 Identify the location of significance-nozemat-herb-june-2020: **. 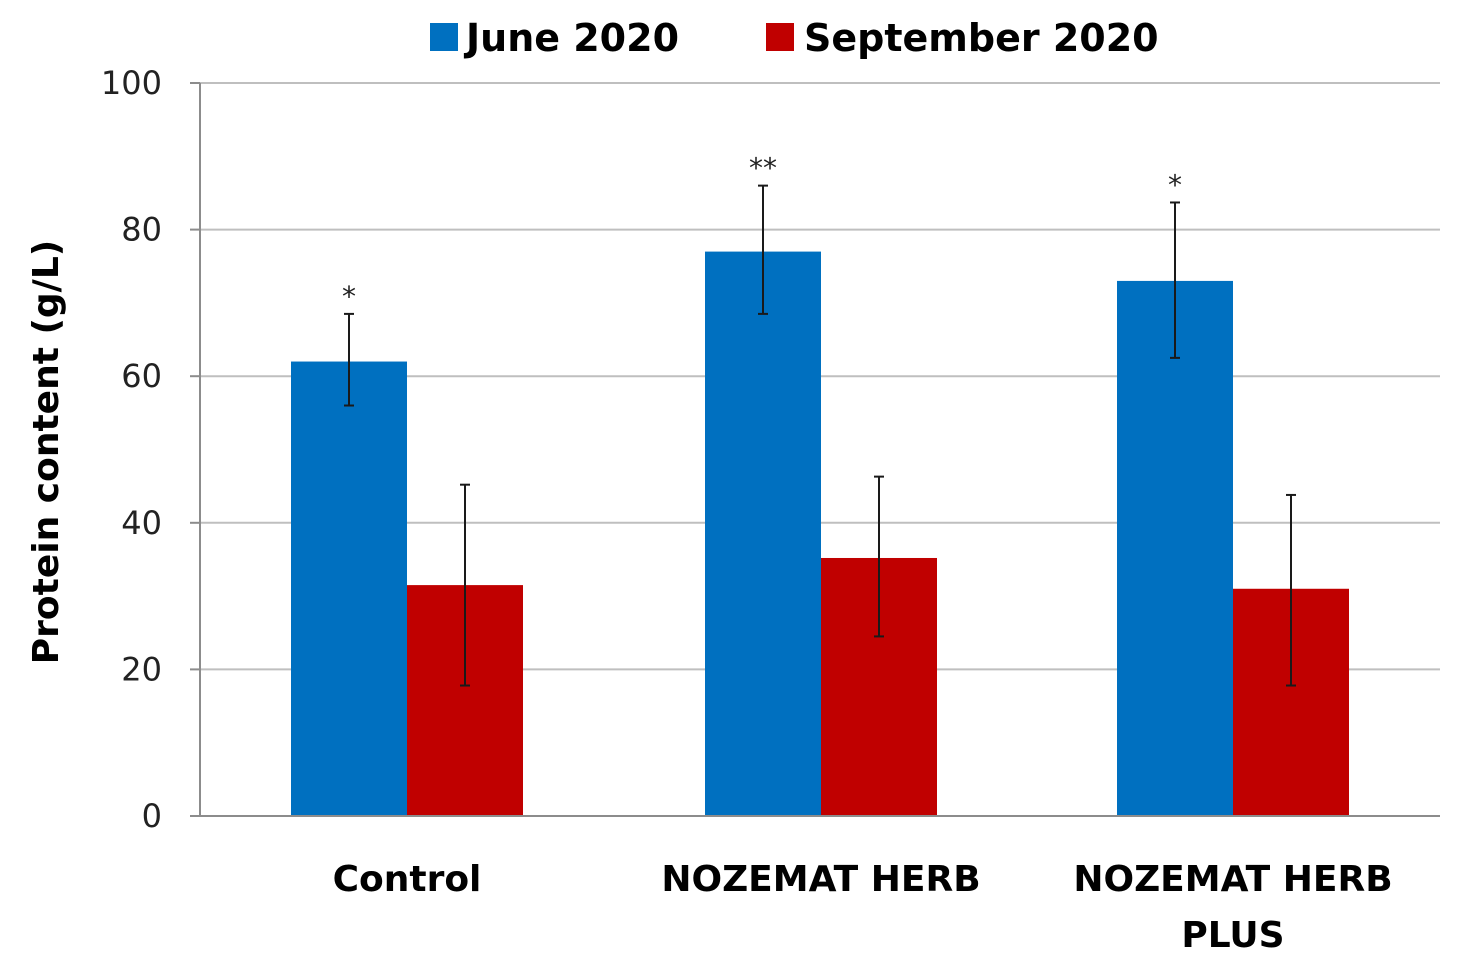
(763, 168).